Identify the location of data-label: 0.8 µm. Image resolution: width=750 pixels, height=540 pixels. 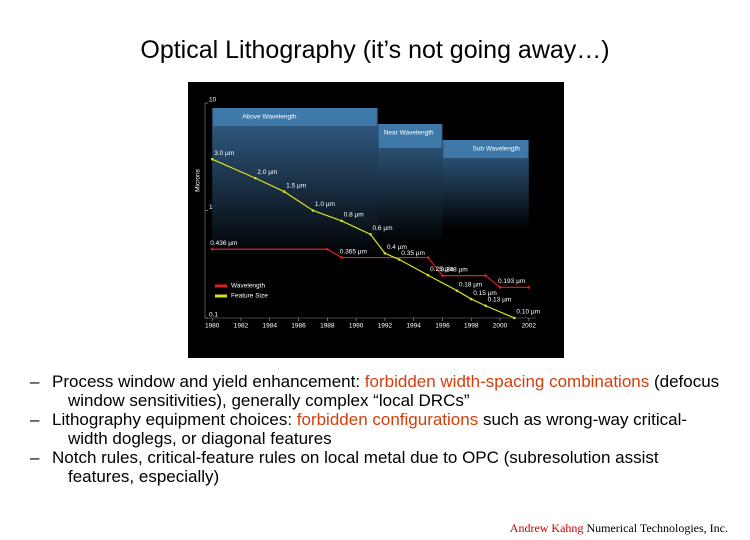
(354, 215).